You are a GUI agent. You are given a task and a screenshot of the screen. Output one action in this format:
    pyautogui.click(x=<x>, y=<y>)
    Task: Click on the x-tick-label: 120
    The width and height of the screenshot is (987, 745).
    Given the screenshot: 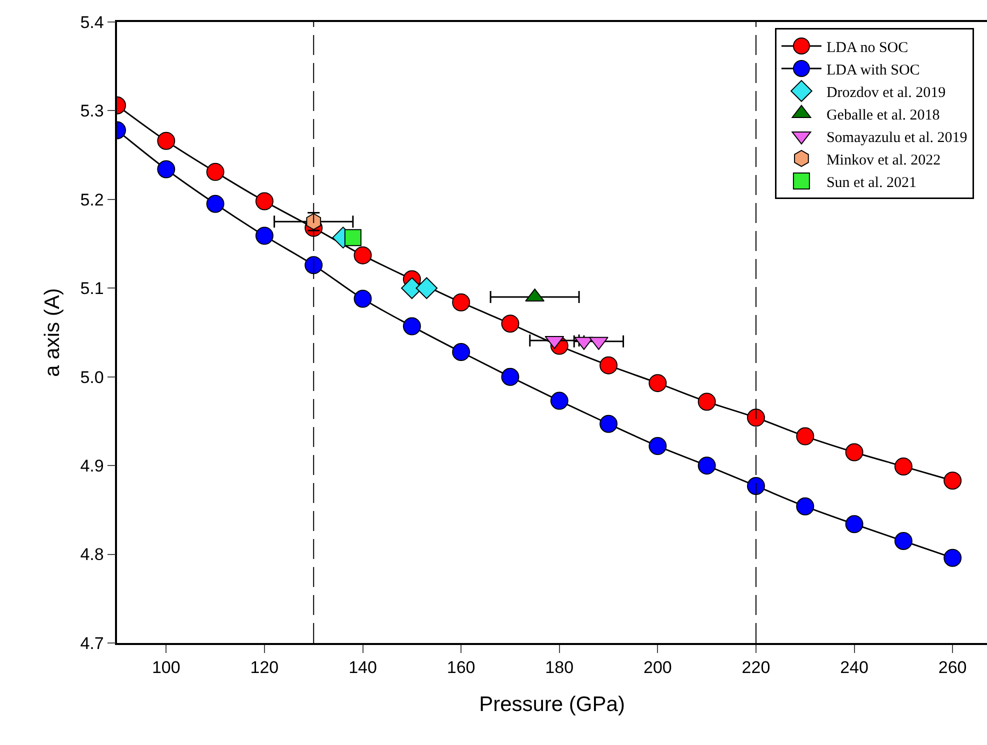 What is the action you would take?
    pyautogui.click(x=264, y=668)
    